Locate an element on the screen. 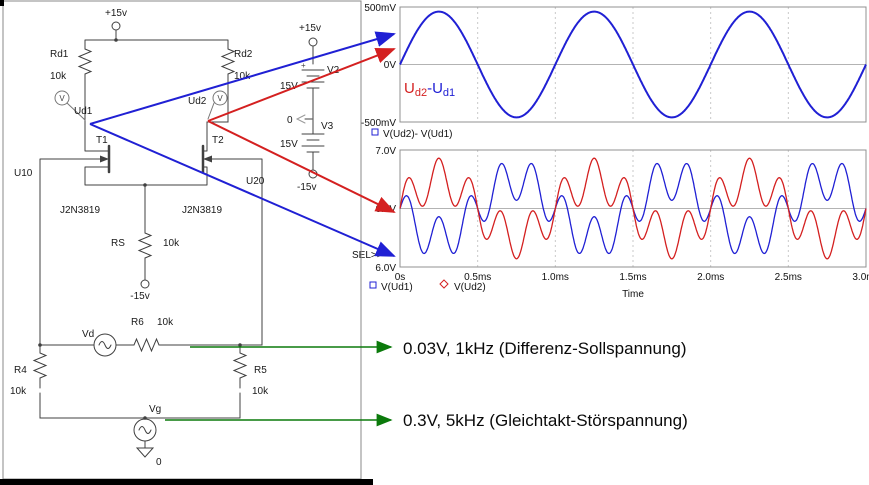 This screenshot has width=869, height=485. r5-value: 10k is located at coordinates (260, 391).